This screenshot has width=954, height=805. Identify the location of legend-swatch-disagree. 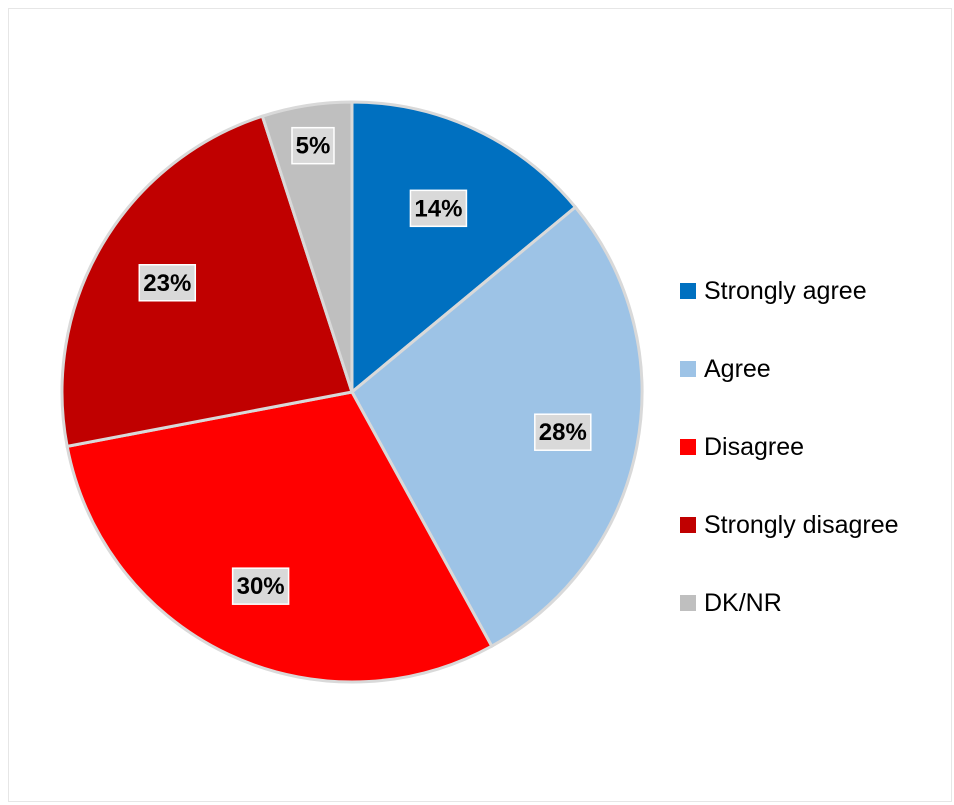
(688, 447).